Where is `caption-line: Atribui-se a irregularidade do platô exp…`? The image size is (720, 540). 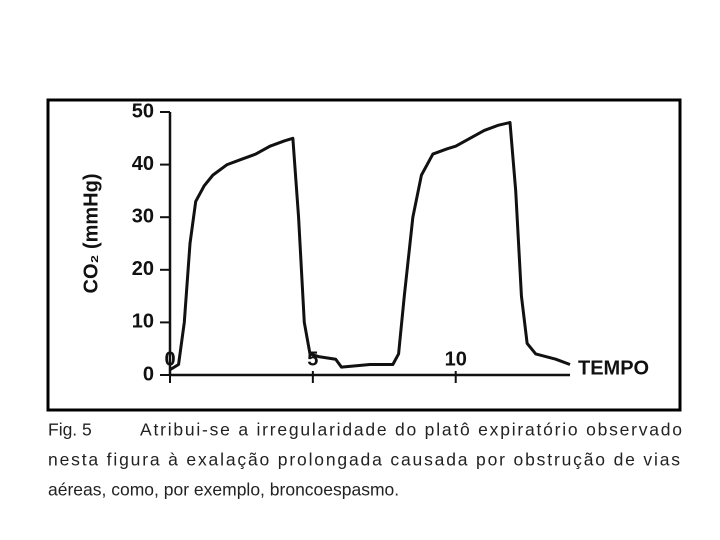
caption-line: Atribui-se a irregularidade do platô exp… is located at coordinates (411, 430).